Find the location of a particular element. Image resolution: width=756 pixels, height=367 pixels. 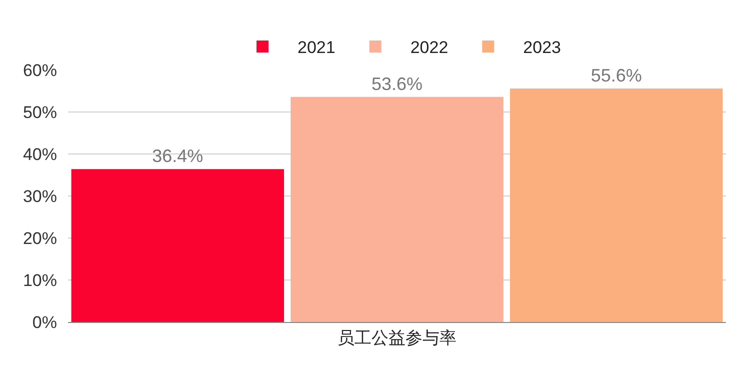

data-label: 55.6% is located at coordinates (616, 75).